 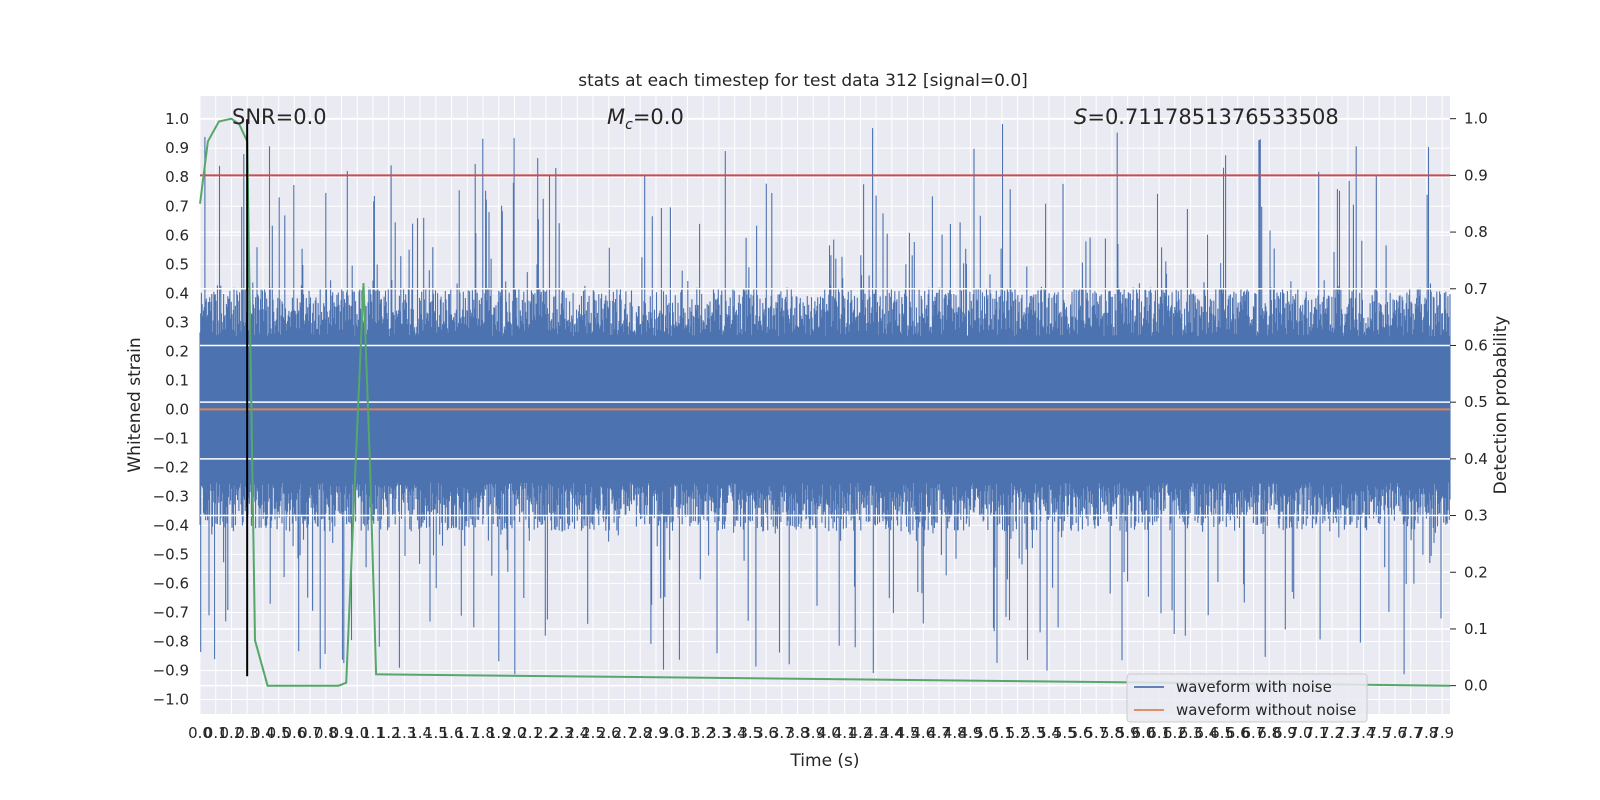 What do you see at coordinates (892, 733) in the screenshot?
I see `x-tick-label: 4.4` at bounding box center [892, 733].